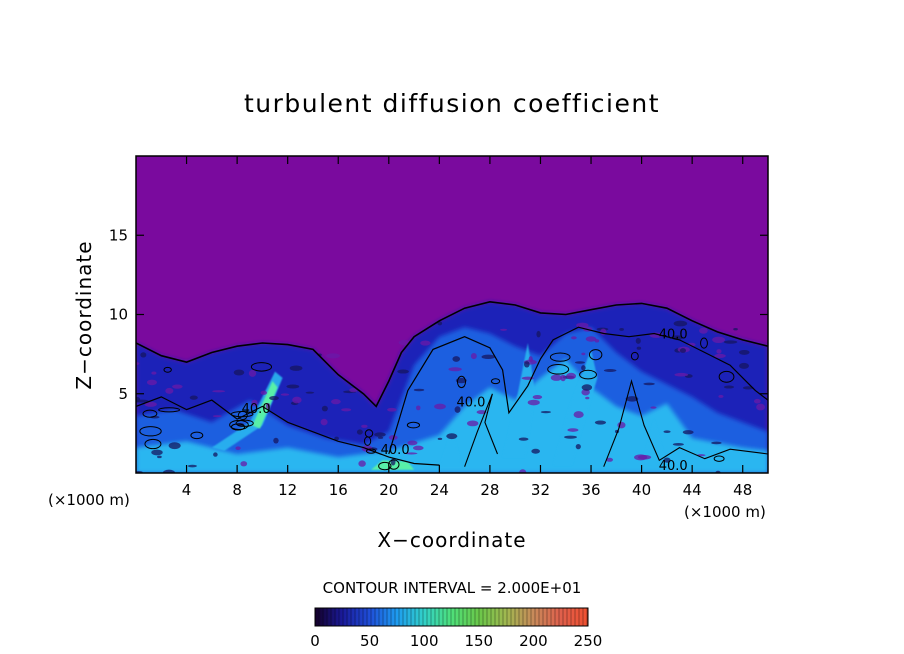 The width and height of the screenshot is (904, 654). Describe the element at coordinates (641, 490) in the screenshot. I see `x-tick-label: 40` at that location.